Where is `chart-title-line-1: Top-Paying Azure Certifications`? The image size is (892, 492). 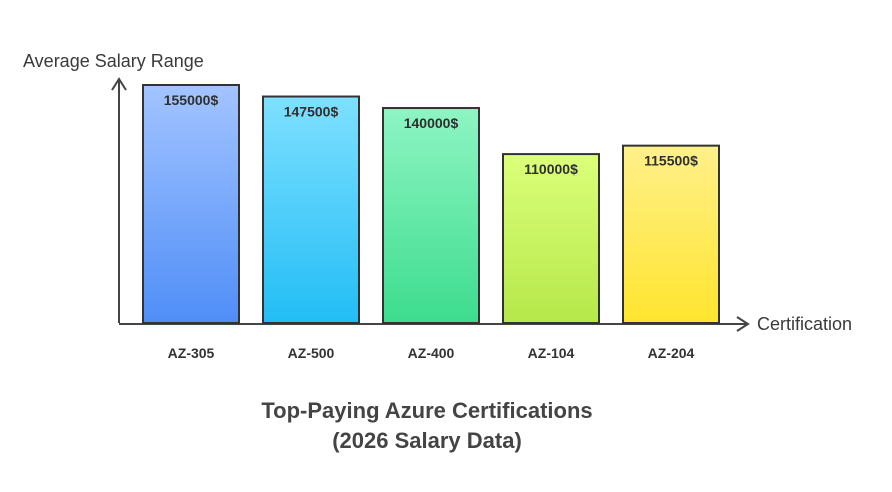 chart-title-line-1: Top-Paying Azure Certifications is located at coordinates (426, 410).